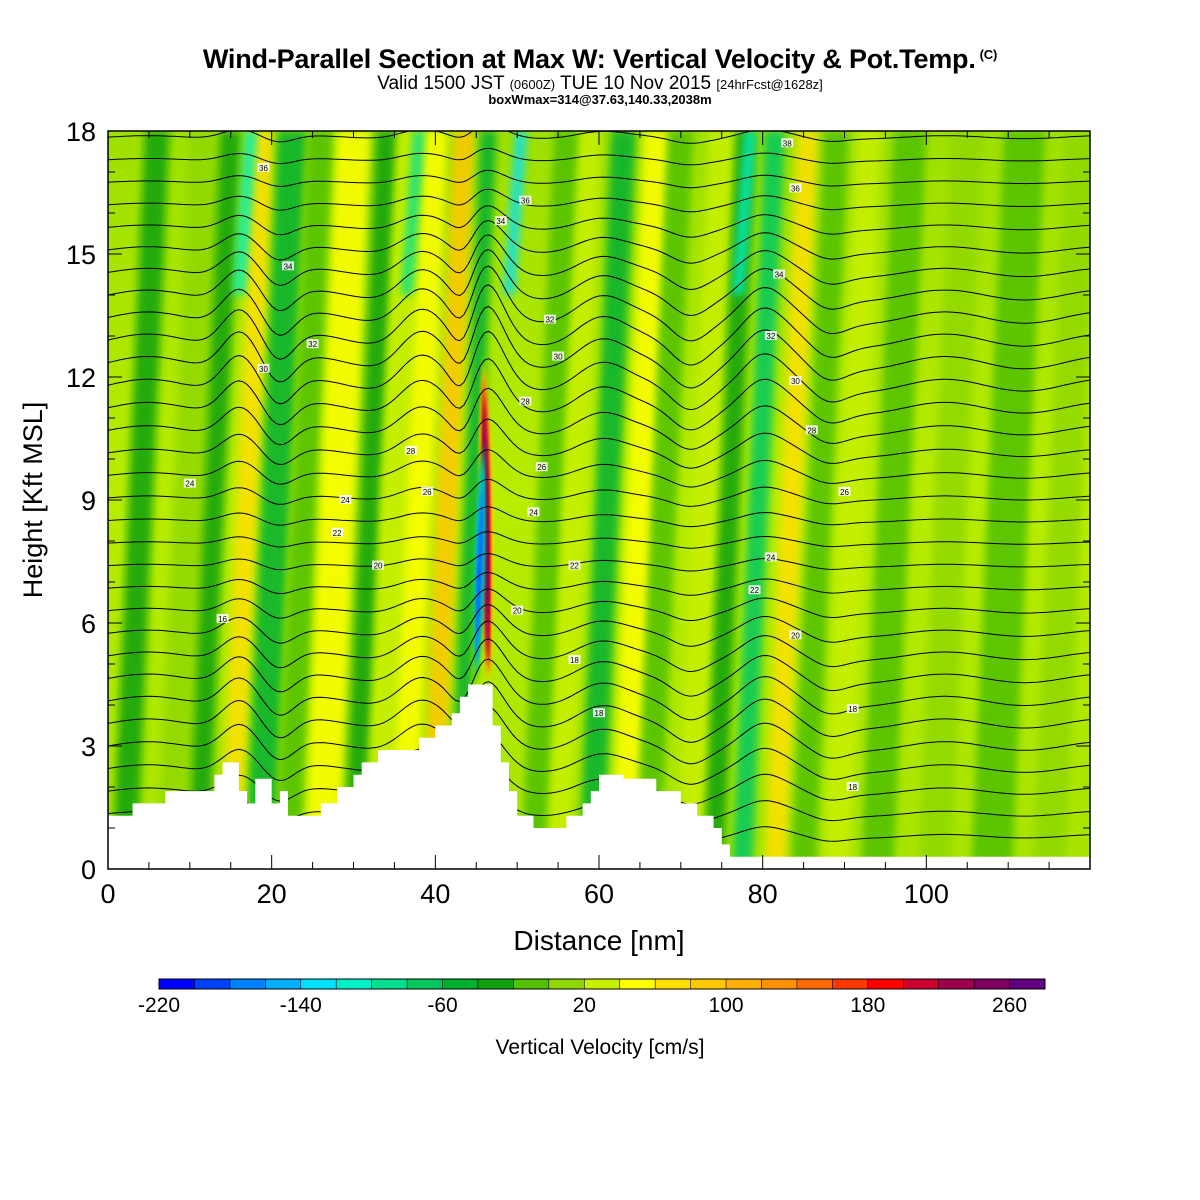 Image resolution: width=1200 pixels, height=1200 pixels. Describe the element at coordinates (754, 590) in the screenshot. I see `theta-label-text: 22` at that location.